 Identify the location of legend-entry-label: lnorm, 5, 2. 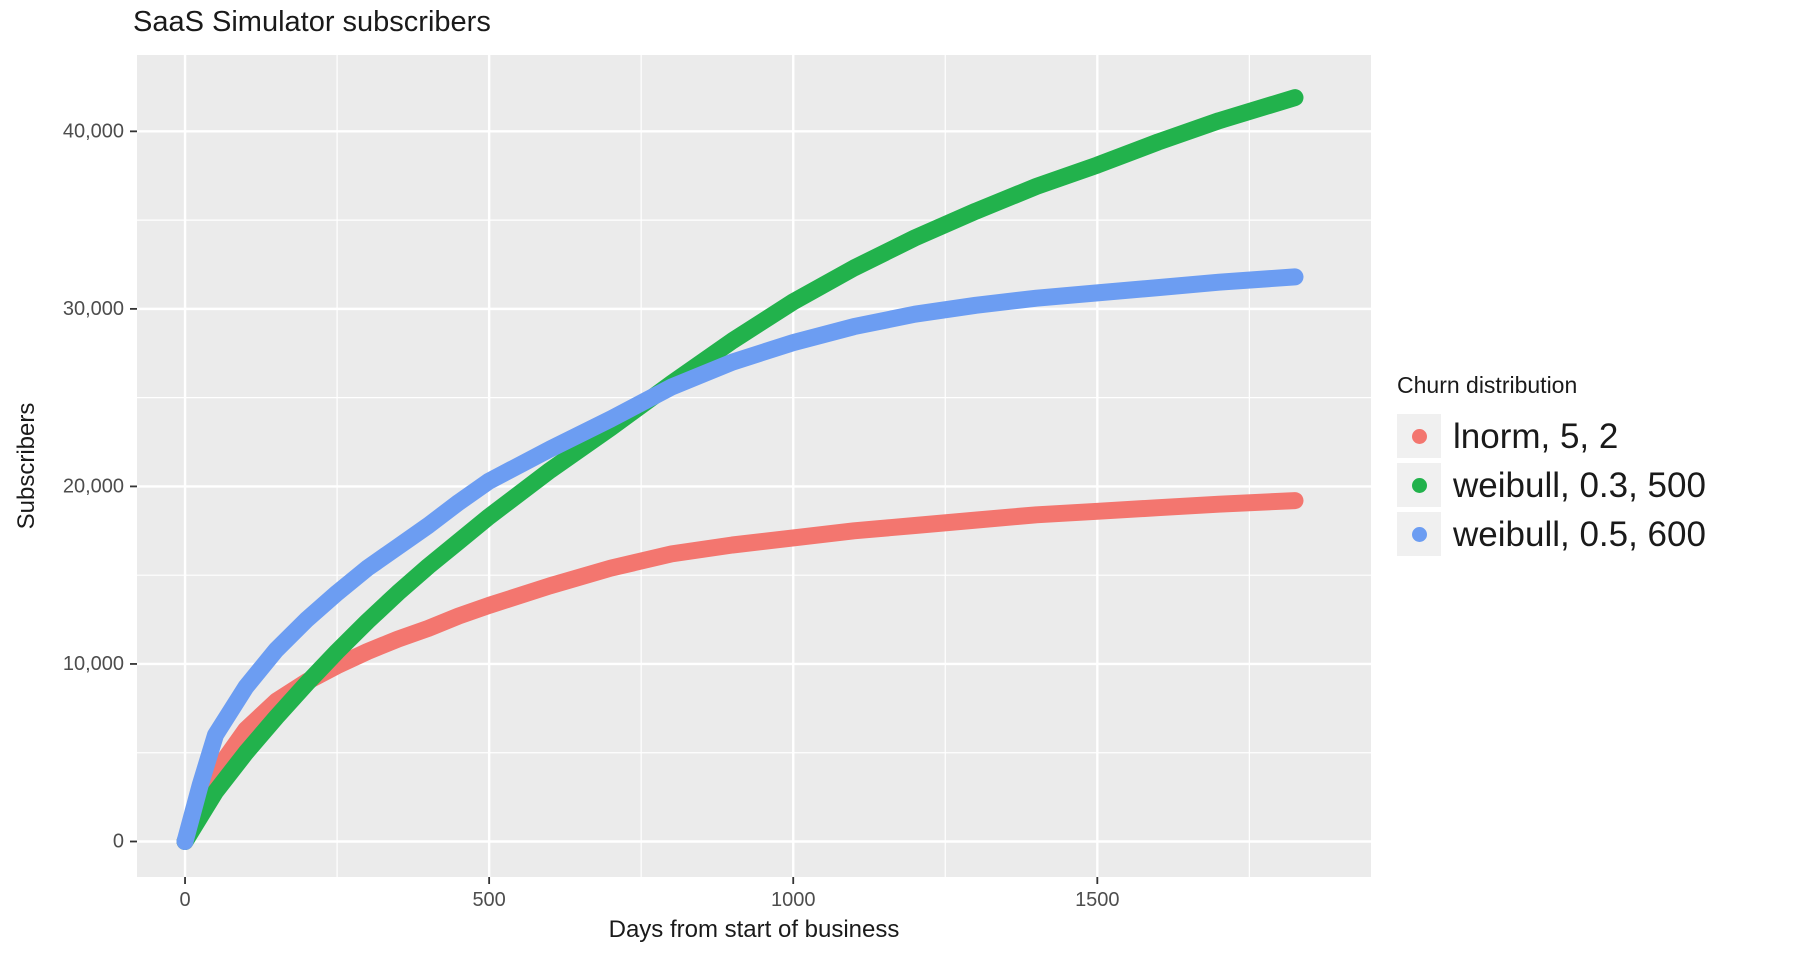
(1536, 436).